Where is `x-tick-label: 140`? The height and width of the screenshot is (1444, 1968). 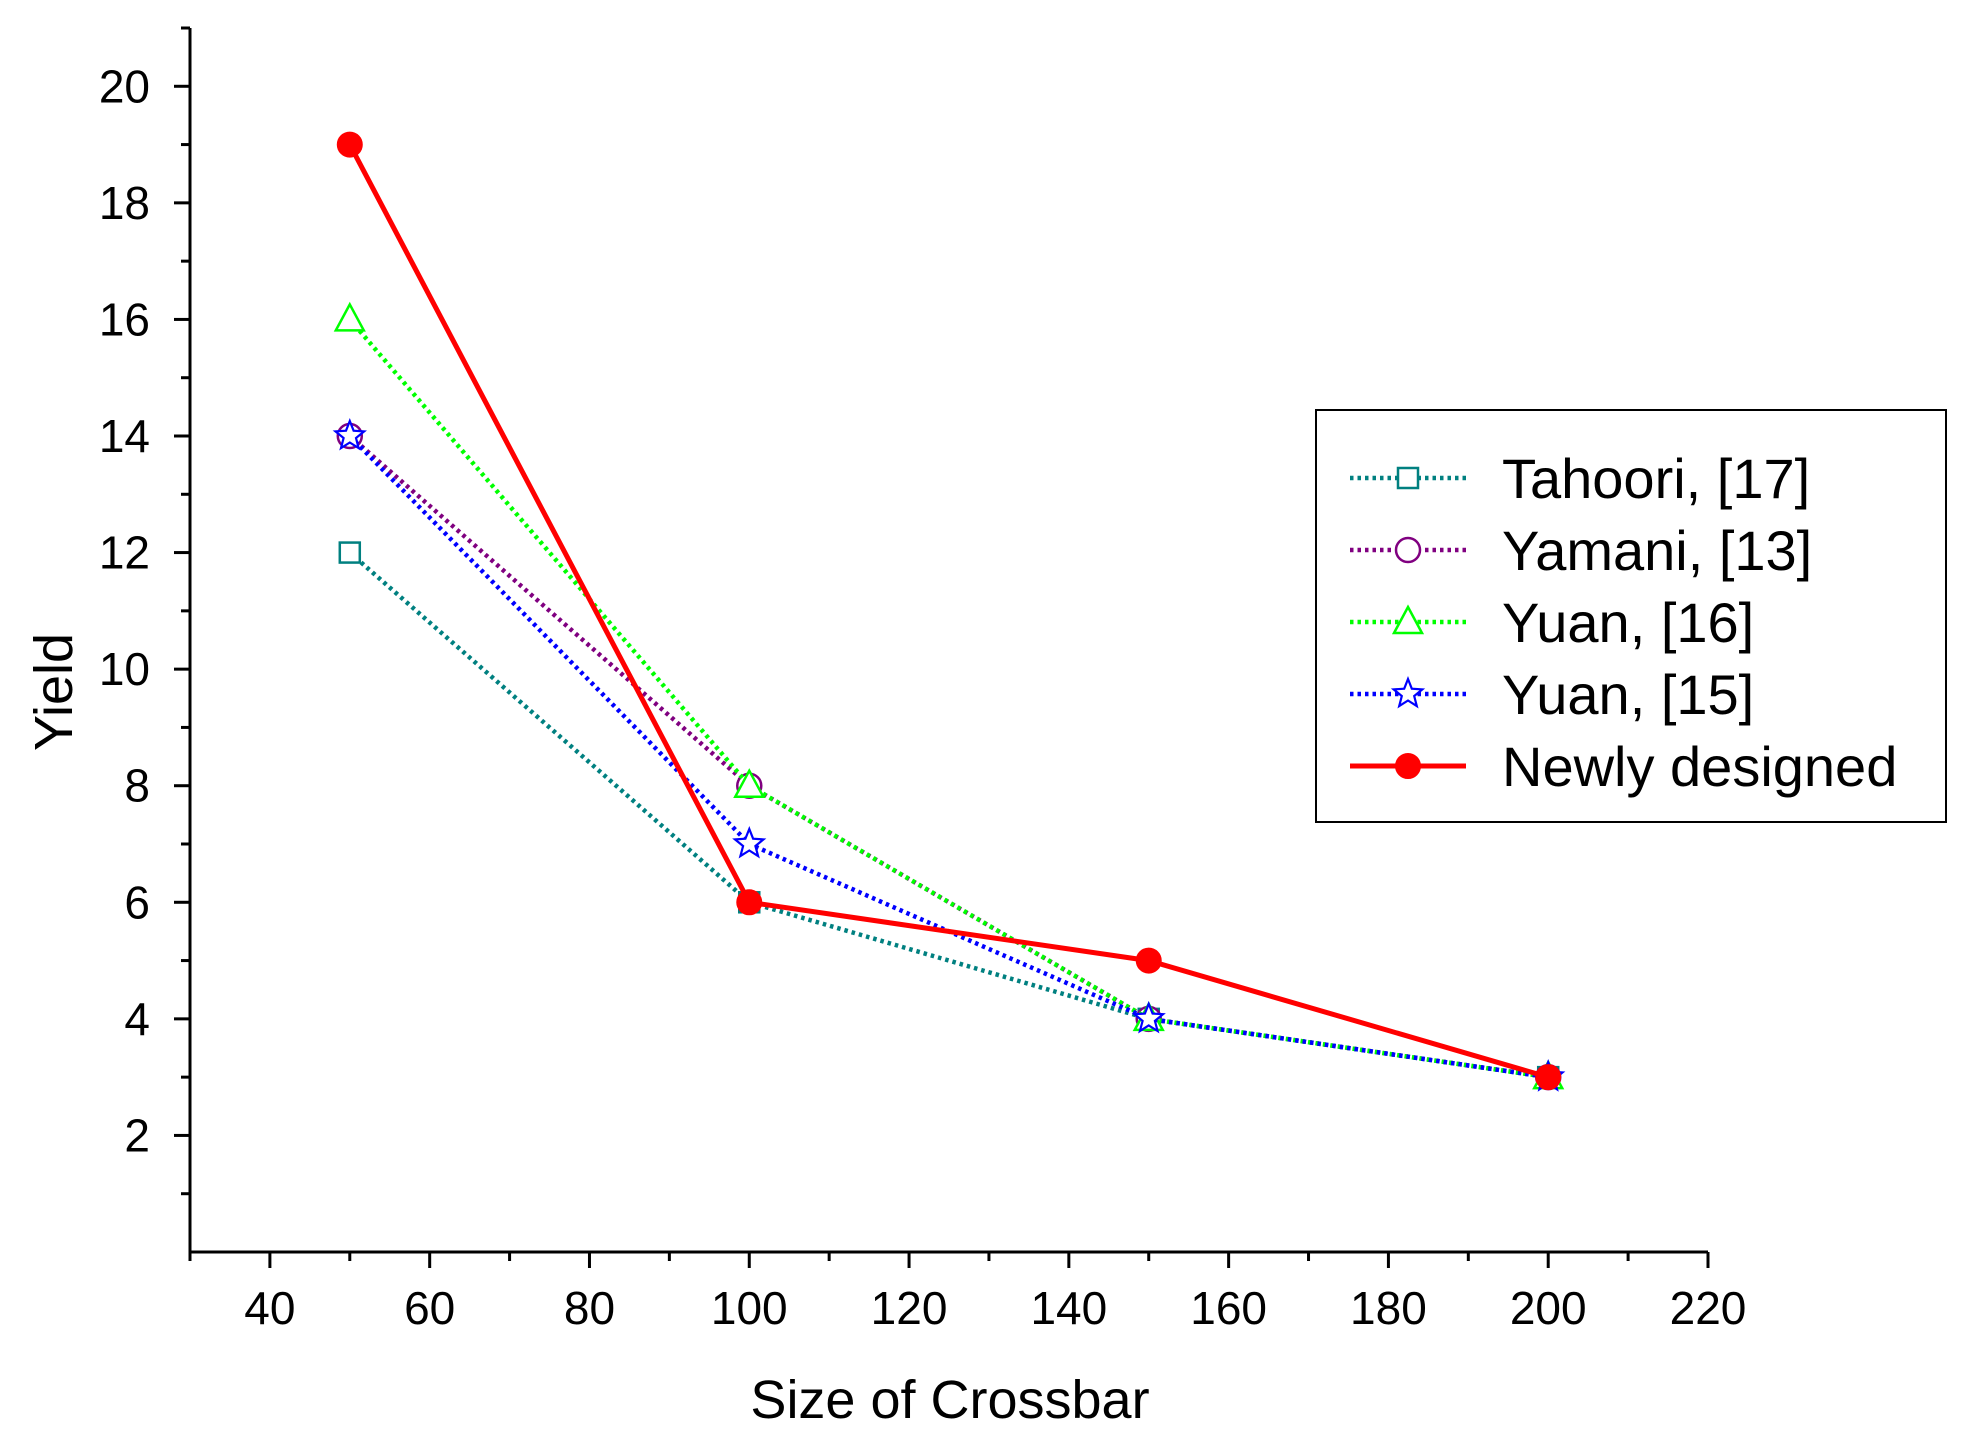 x-tick-label: 140 is located at coordinates (1068, 1308).